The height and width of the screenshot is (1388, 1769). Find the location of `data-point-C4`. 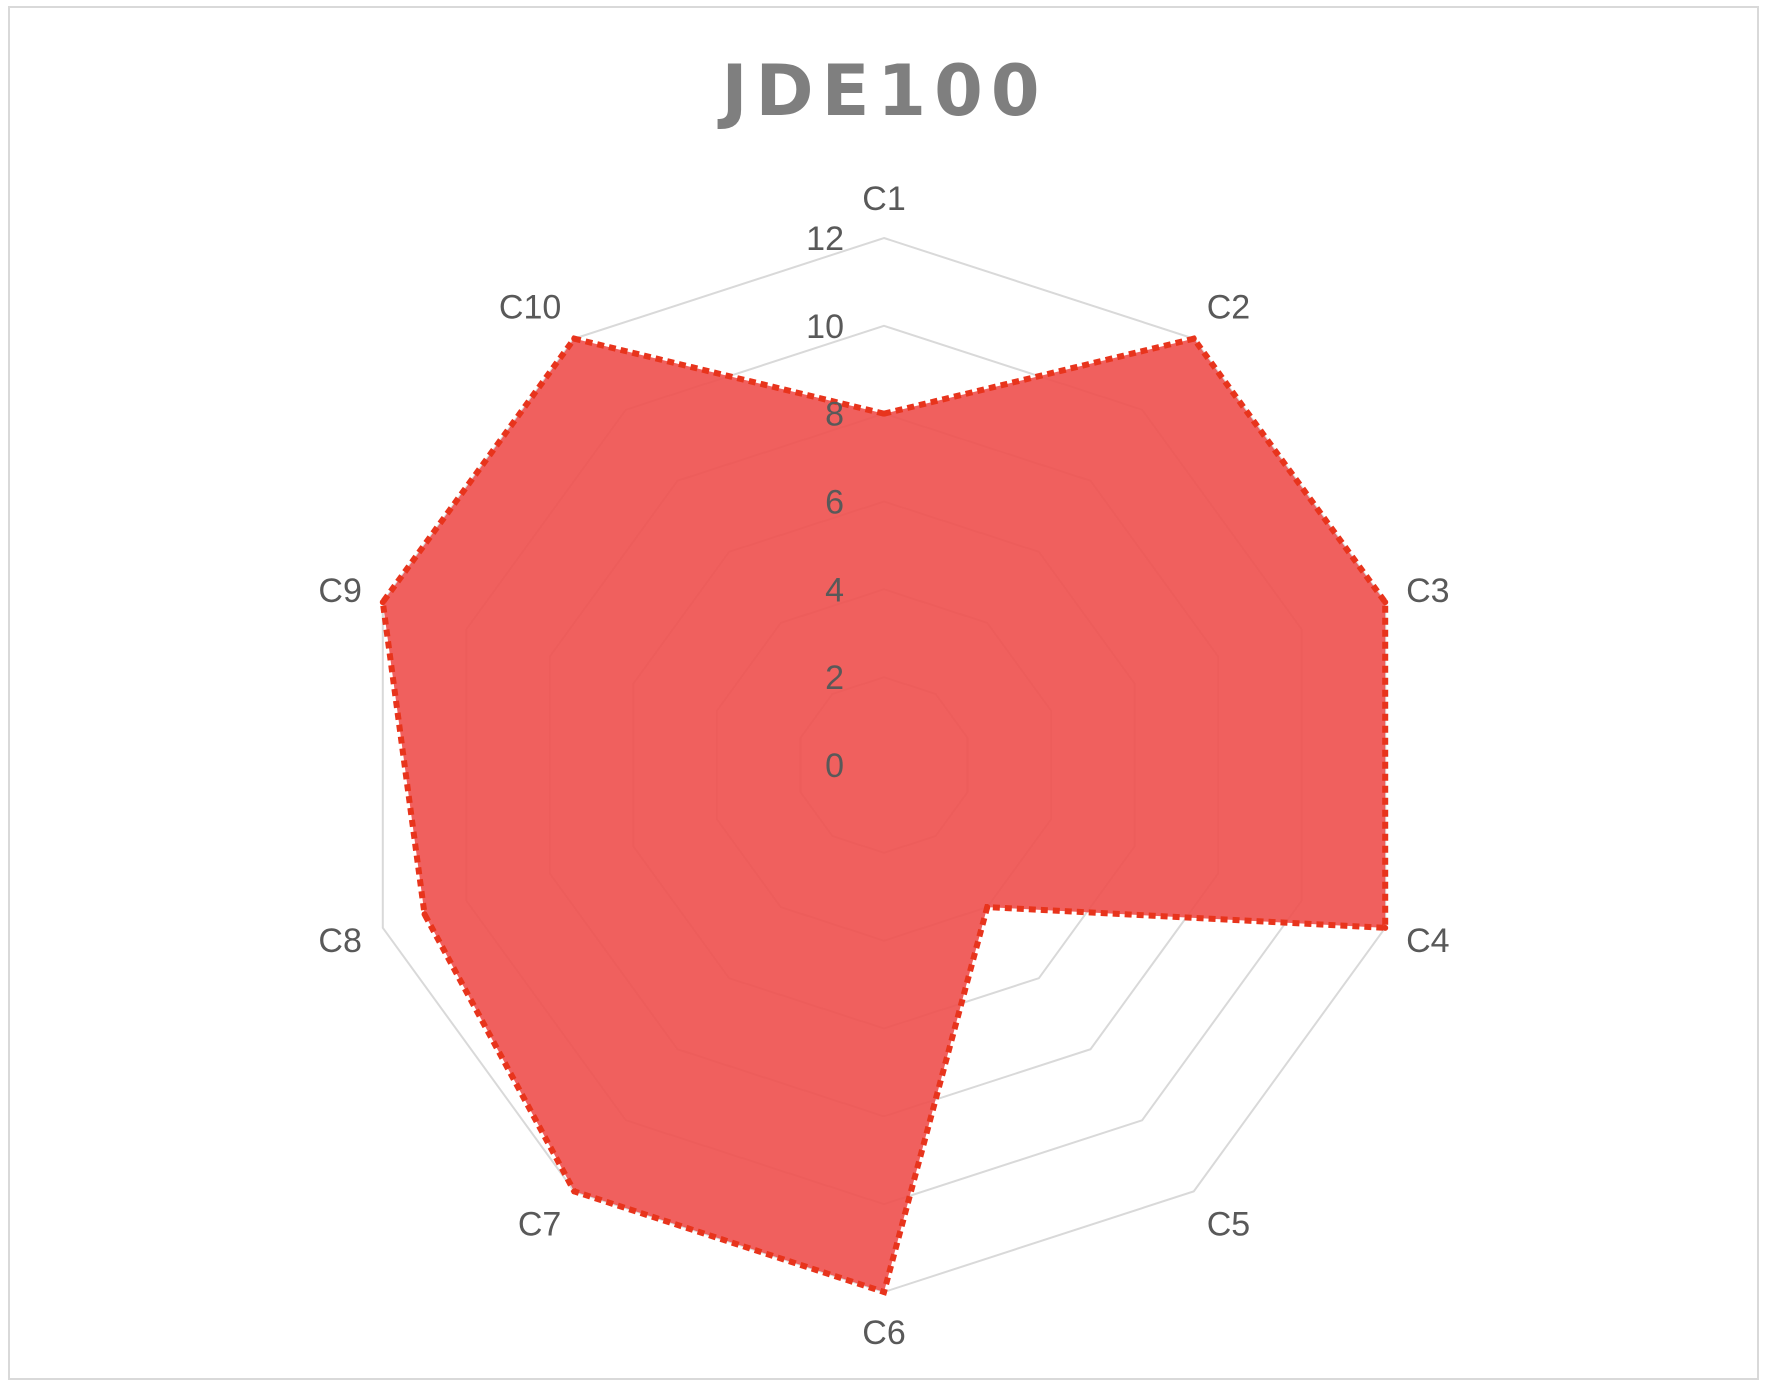

data-point-C4 is located at coordinates (1385, 927).